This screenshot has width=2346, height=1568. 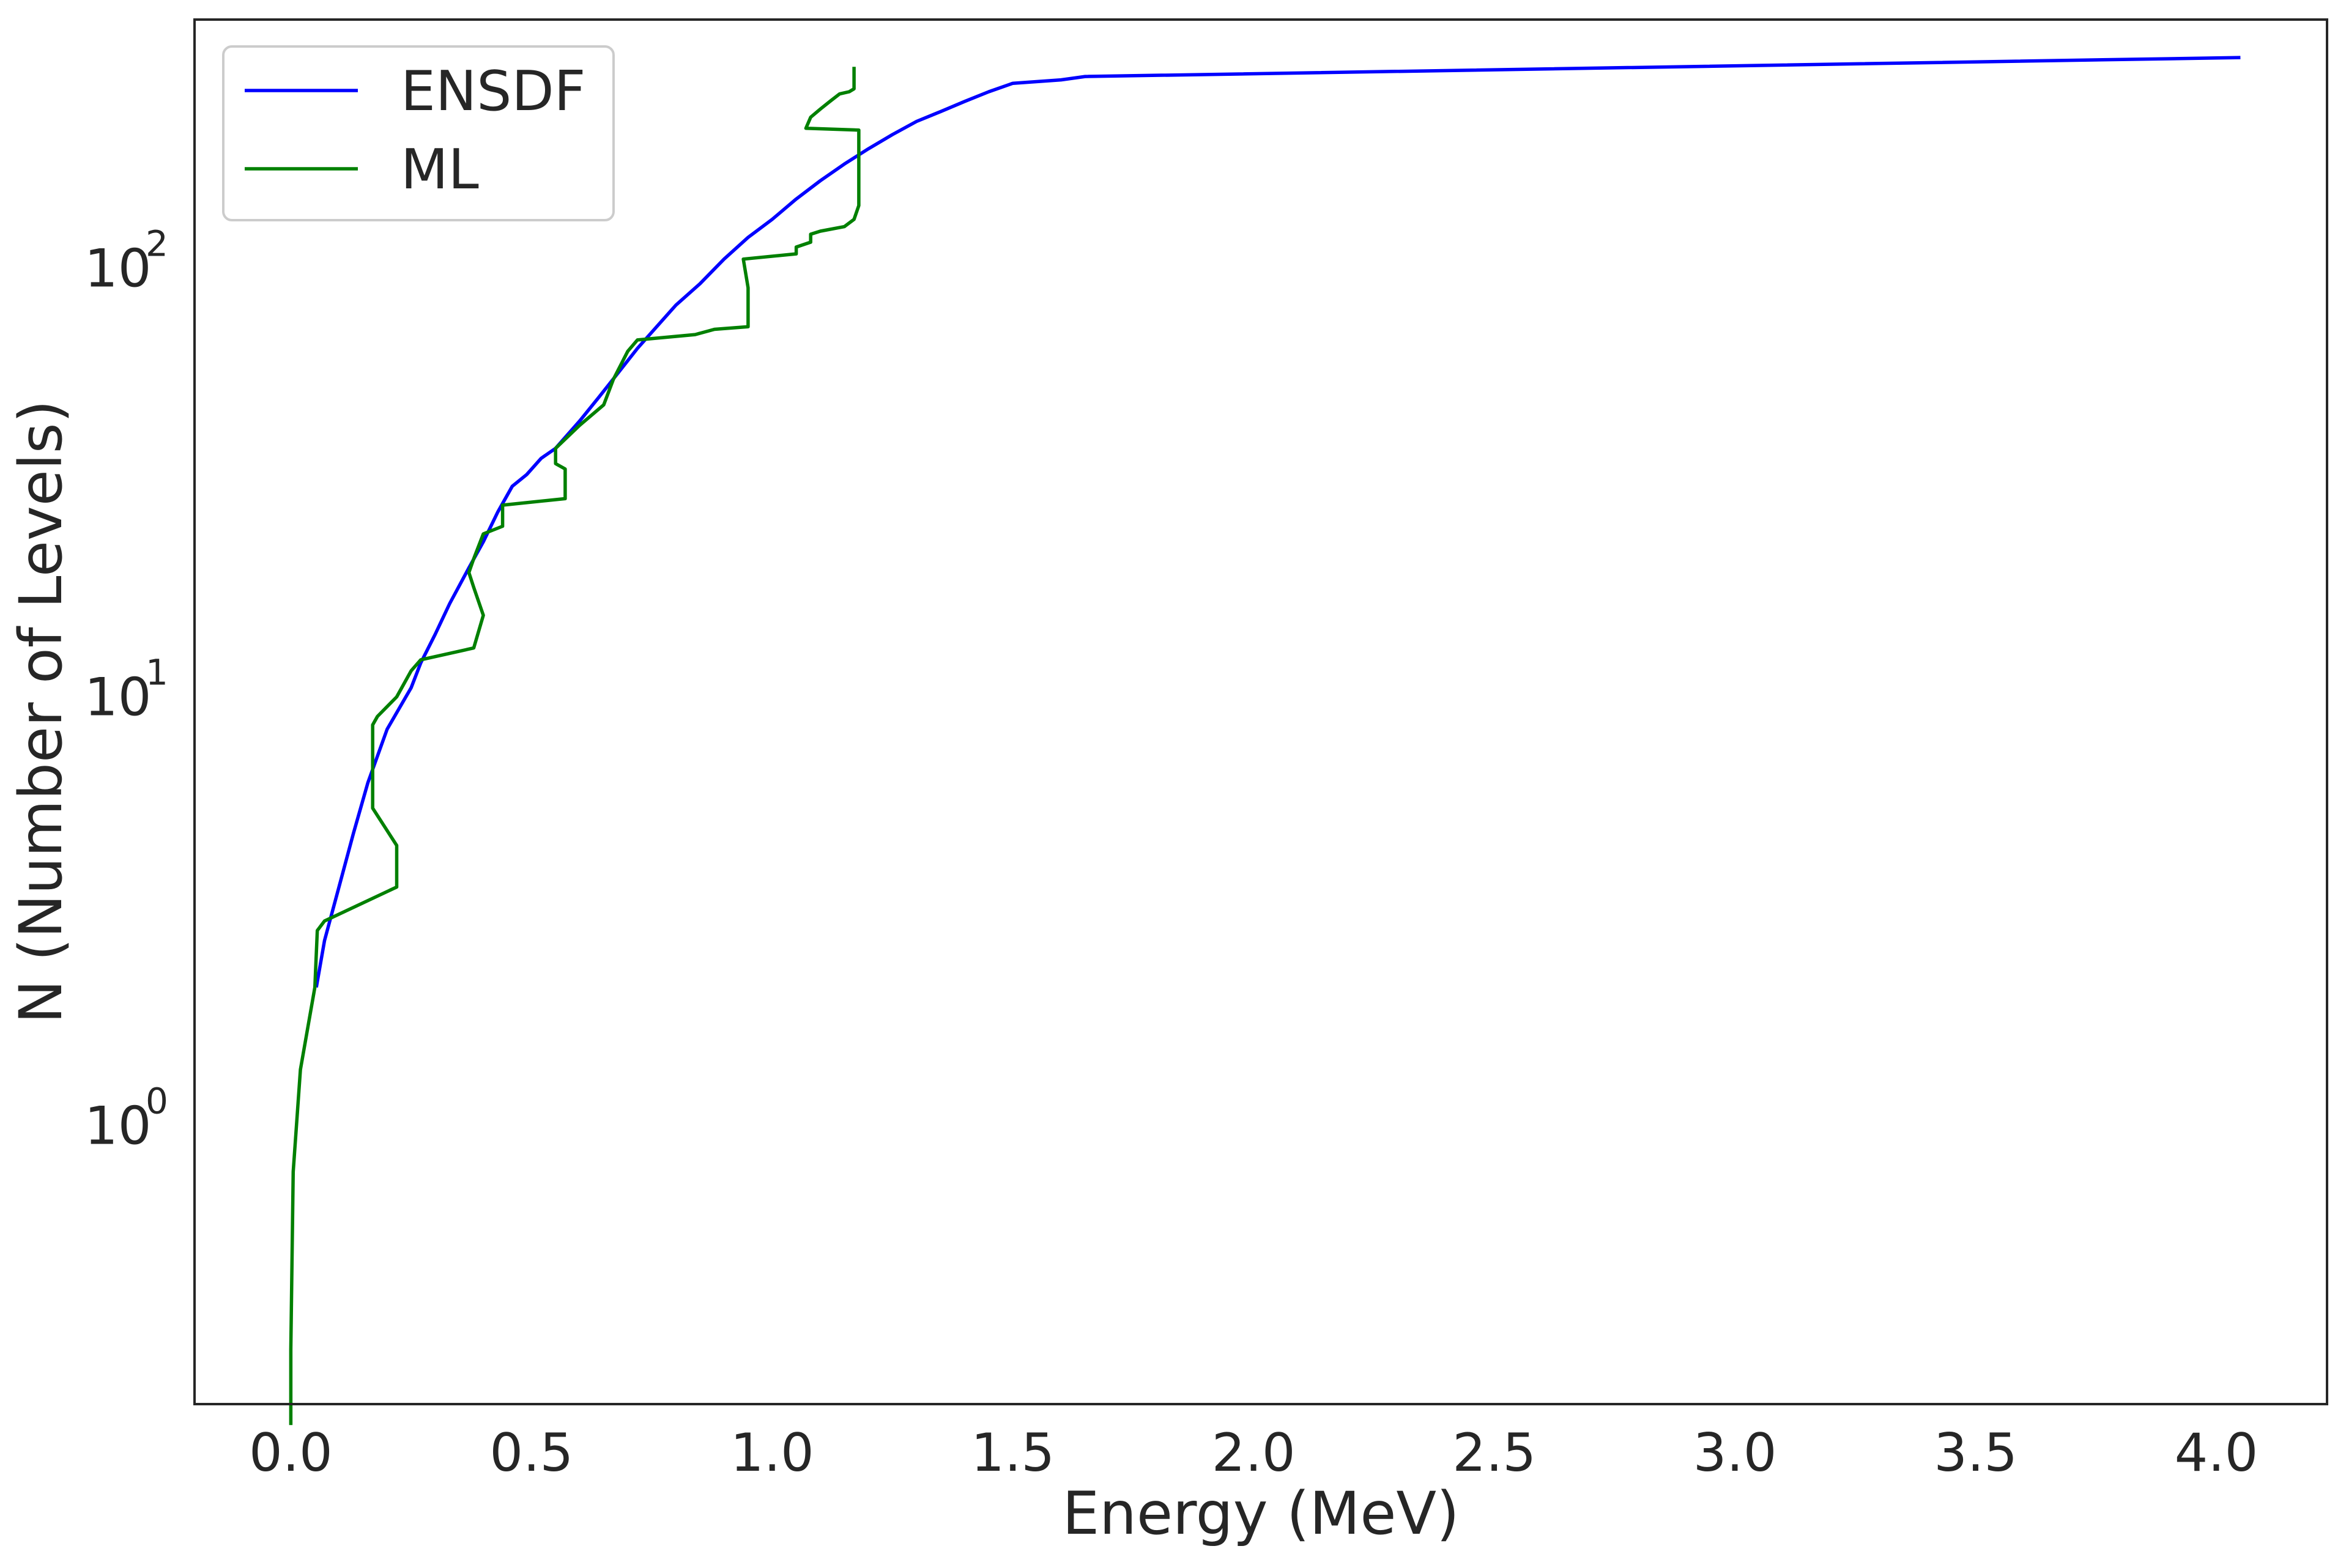 What do you see at coordinates (531, 1453) in the screenshot?
I see `x-tick-label: 0.5` at bounding box center [531, 1453].